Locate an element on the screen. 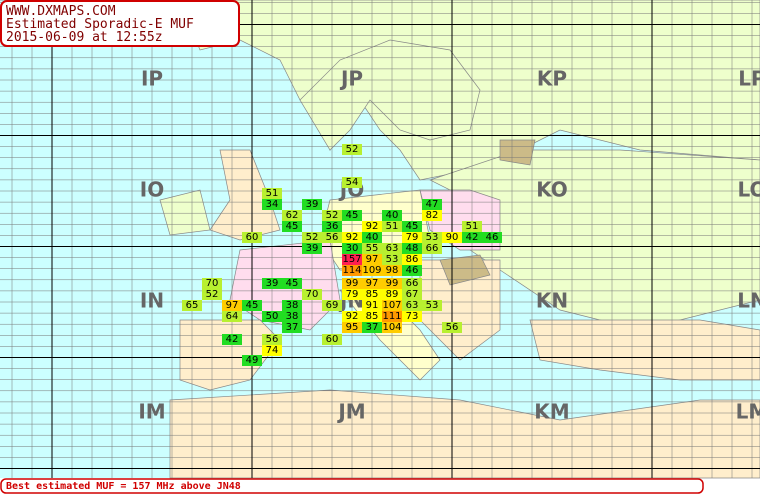 This screenshot has height=495, width=760. muf-value: 63 is located at coordinates (392, 248).